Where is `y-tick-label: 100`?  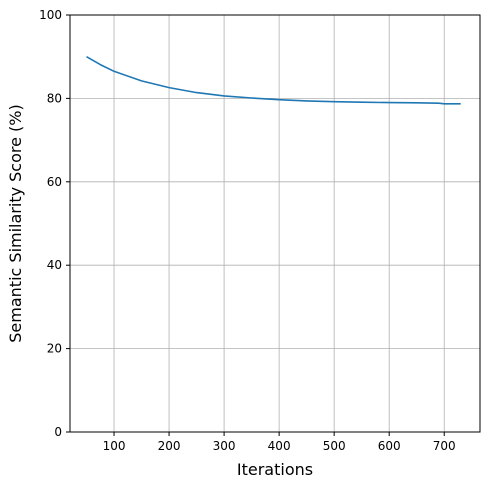 y-tick-label: 100 is located at coordinates (50, 15).